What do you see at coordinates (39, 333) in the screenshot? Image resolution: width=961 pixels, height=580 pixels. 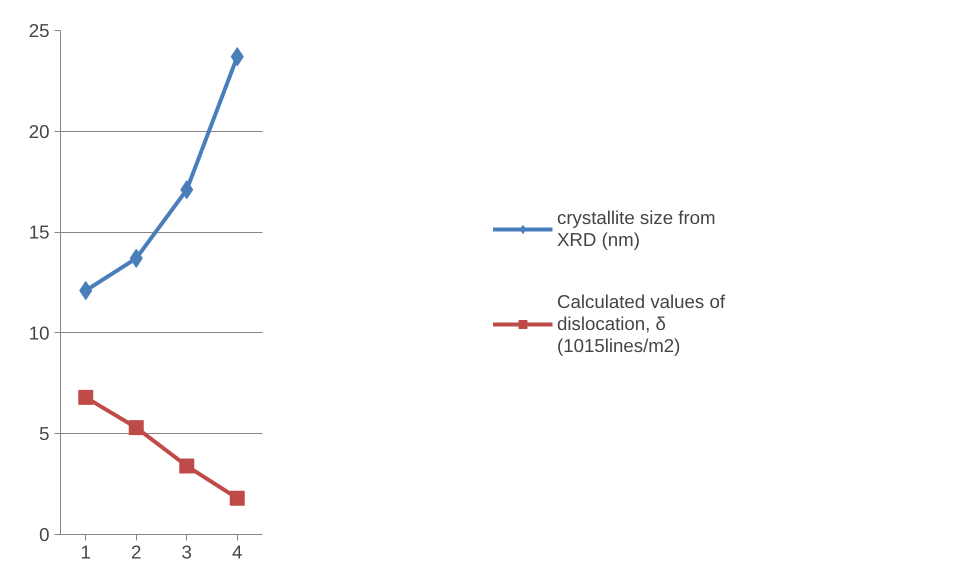 I see `y-tick-label: 10` at bounding box center [39, 333].